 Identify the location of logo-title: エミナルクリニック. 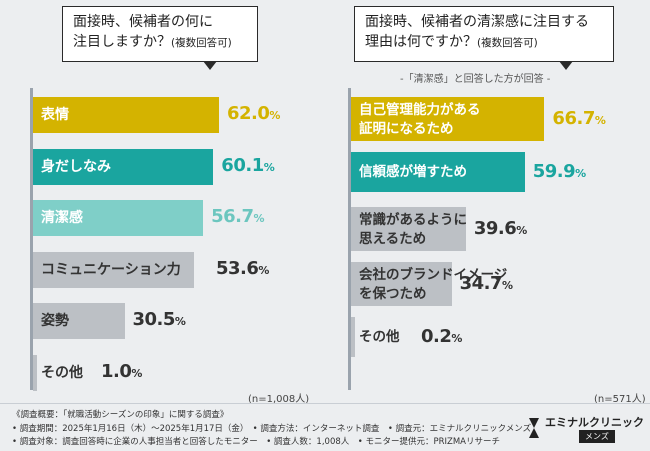
(594, 422).